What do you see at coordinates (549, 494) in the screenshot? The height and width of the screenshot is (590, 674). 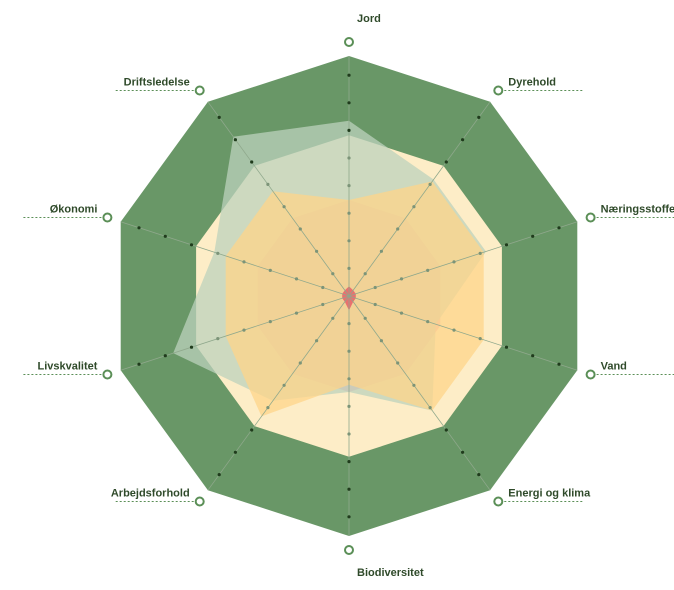 I see `axis-label-4: Energi og klima` at bounding box center [549, 494].